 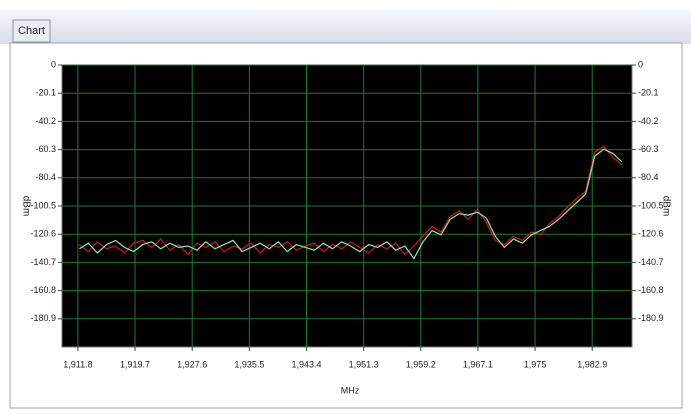 What do you see at coordinates (192, 364) in the screenshot?
I see `x-tick-label: 1,927.6` at bounding box center [192, 364].